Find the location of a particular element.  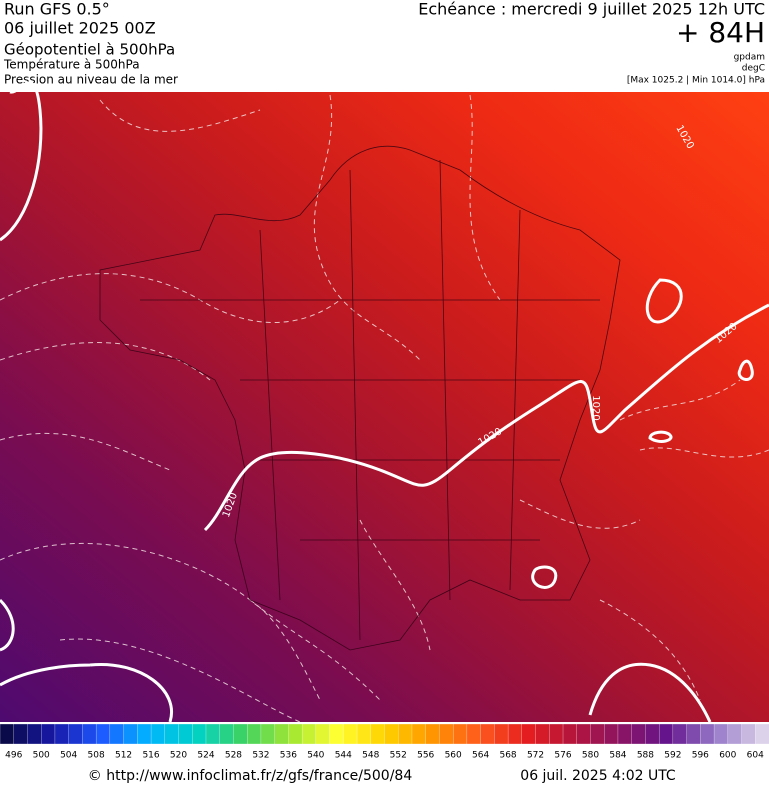

unit-label: degC is located at coordinates (753, 69).